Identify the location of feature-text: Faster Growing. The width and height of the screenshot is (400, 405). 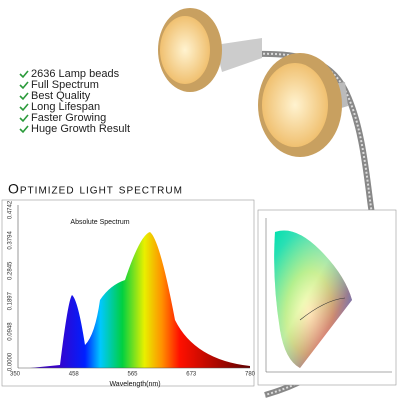
(68, 118).